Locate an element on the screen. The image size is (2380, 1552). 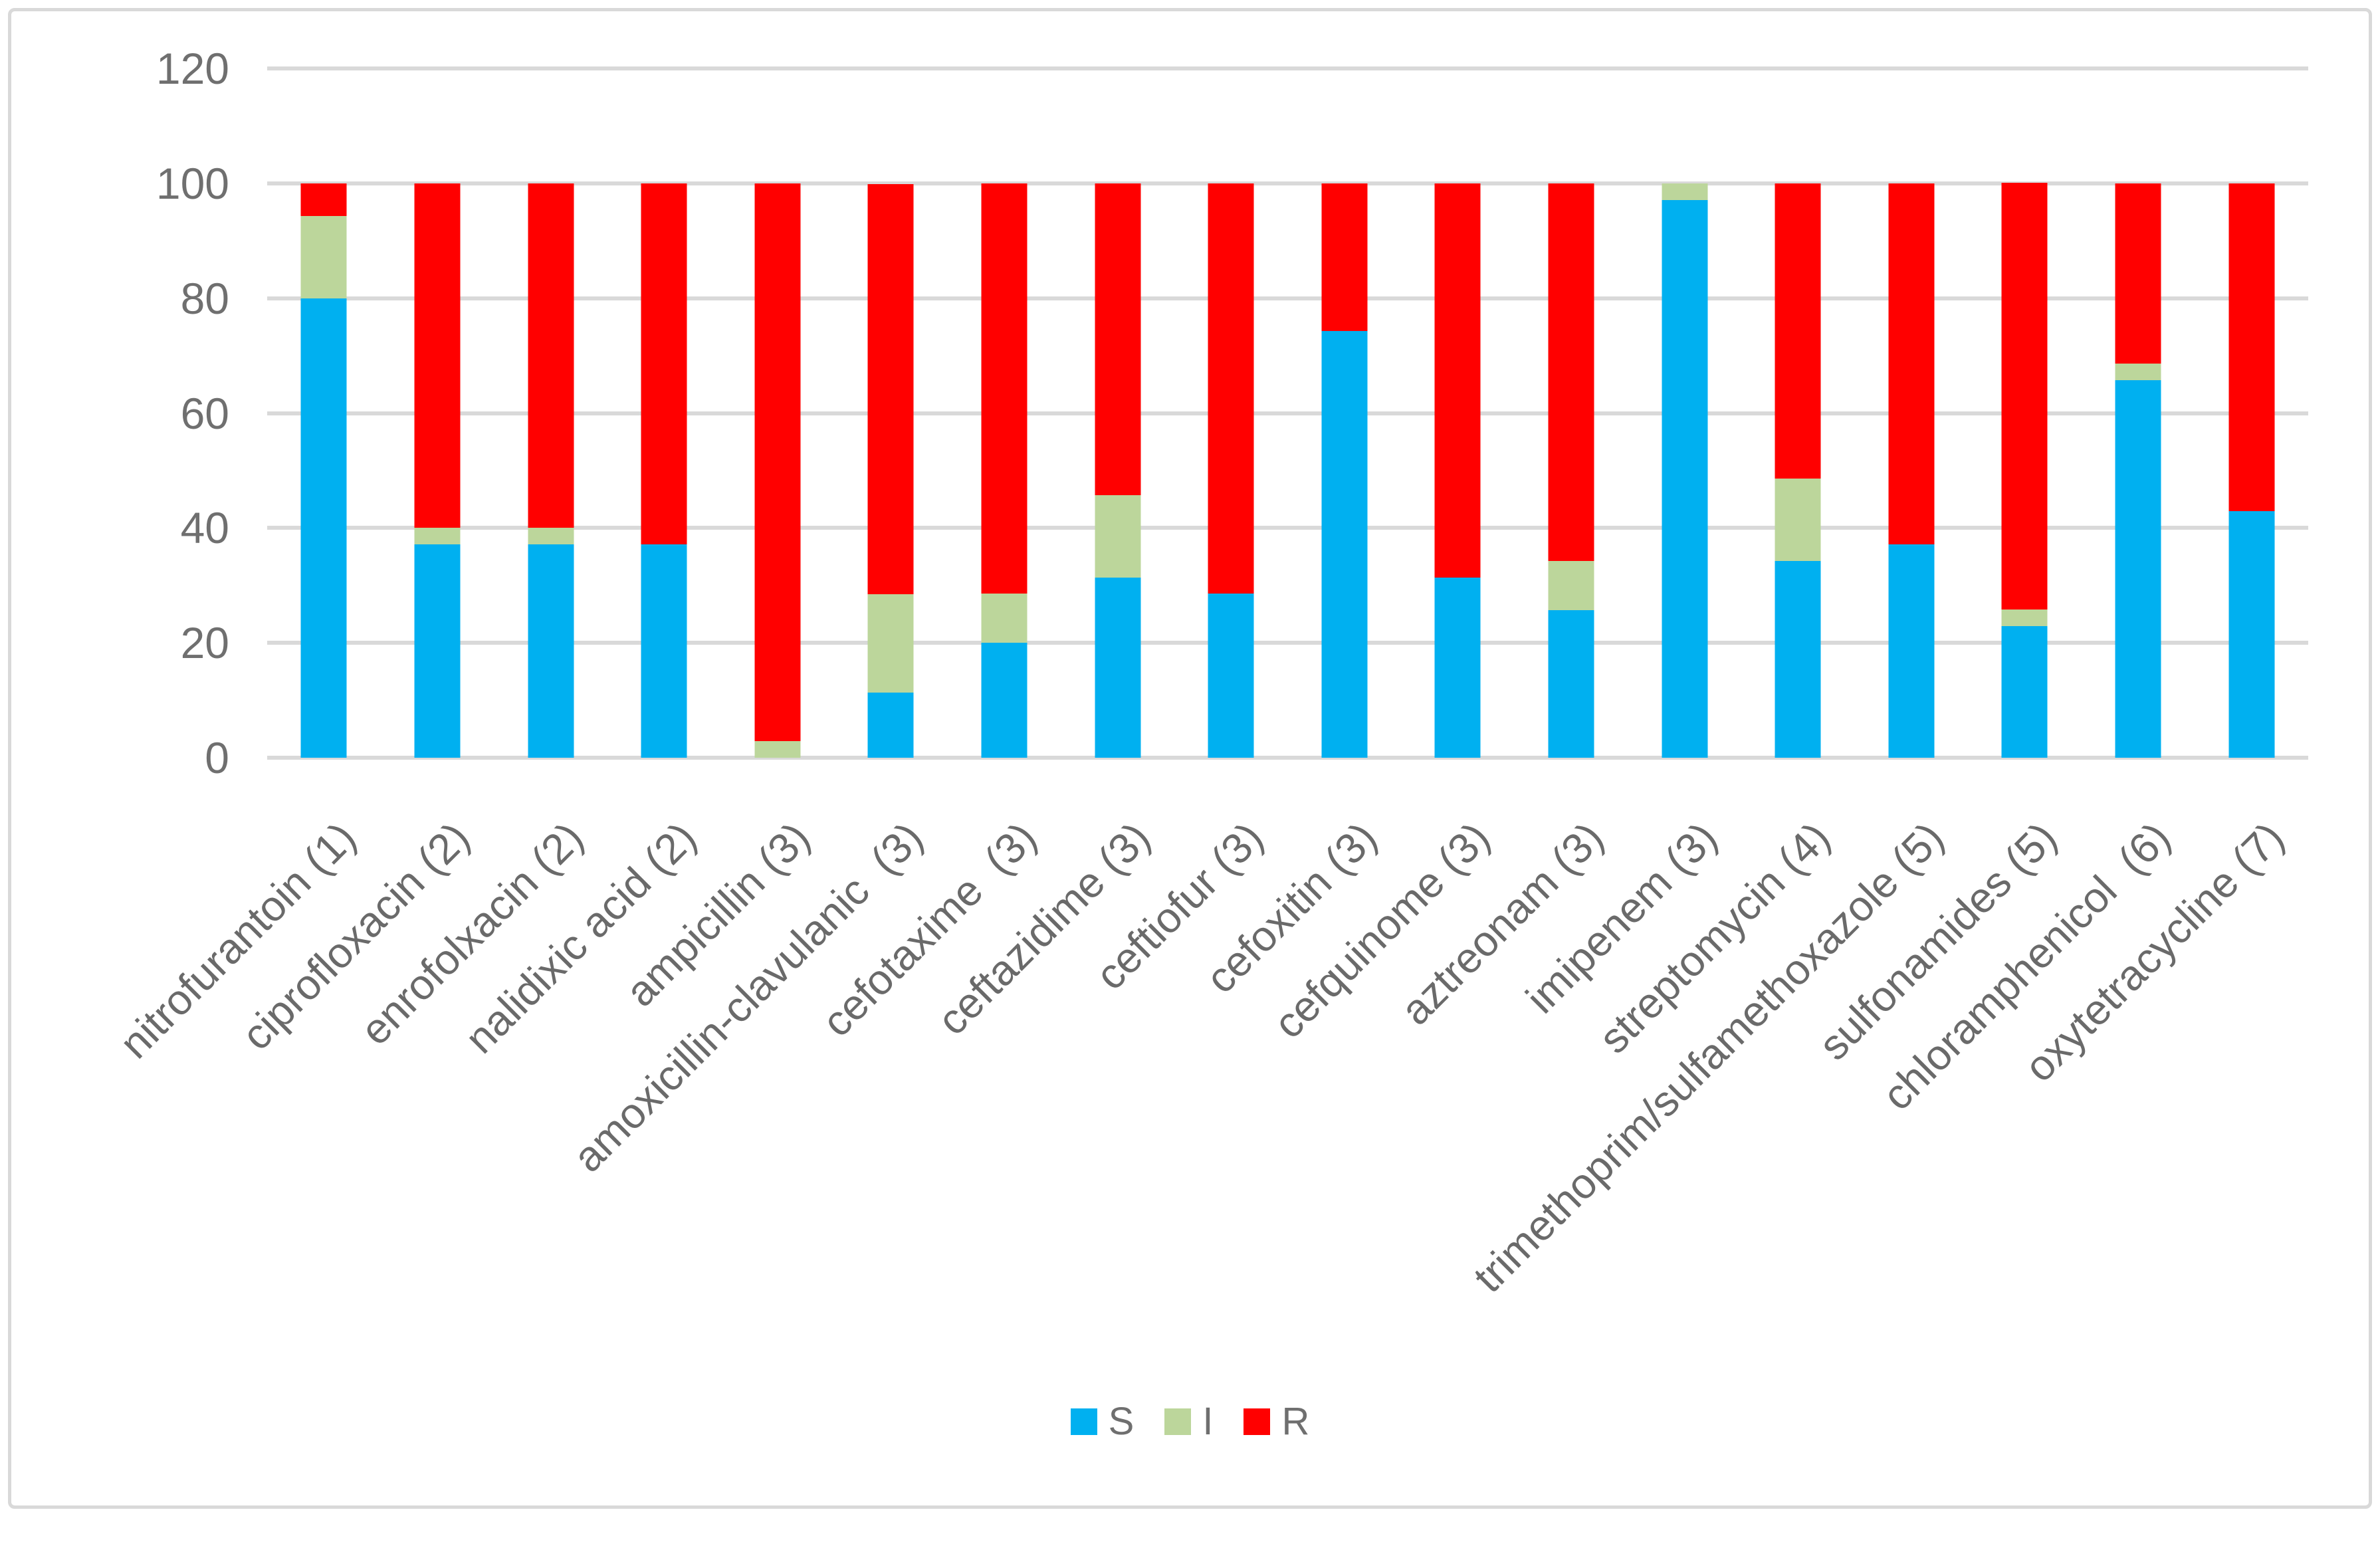
legend-label-S: S is located at coordinates (1121, 1421).